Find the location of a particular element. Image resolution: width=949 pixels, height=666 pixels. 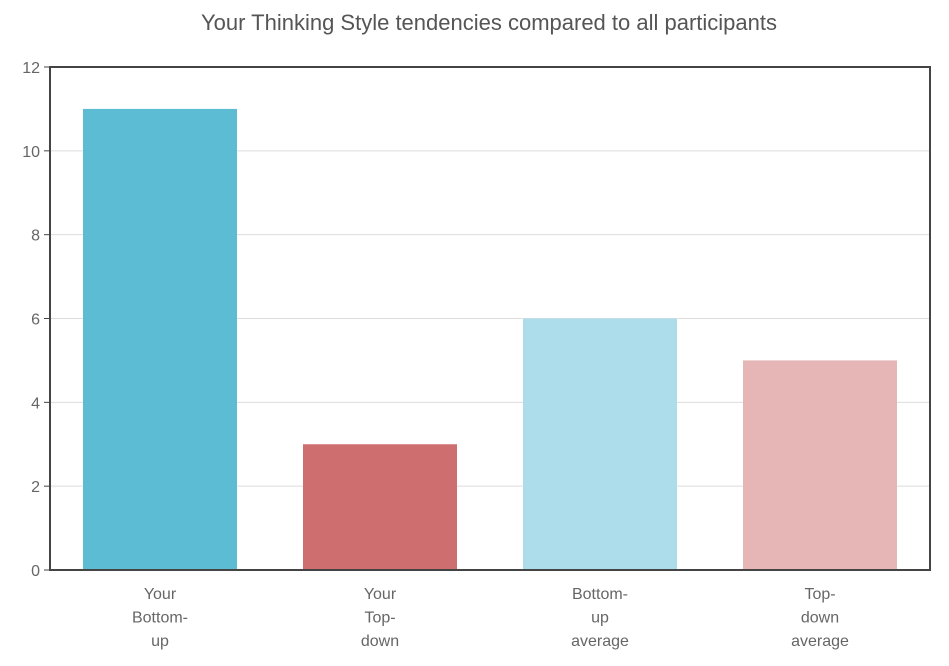

y-tick-label: 8 is located at coordinates (35, 236).